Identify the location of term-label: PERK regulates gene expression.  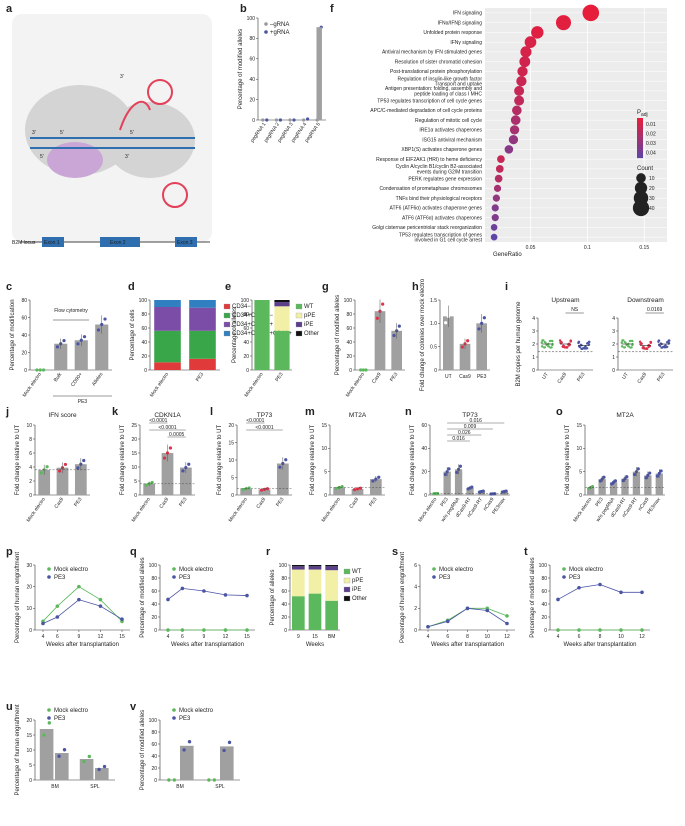
(445, 179).